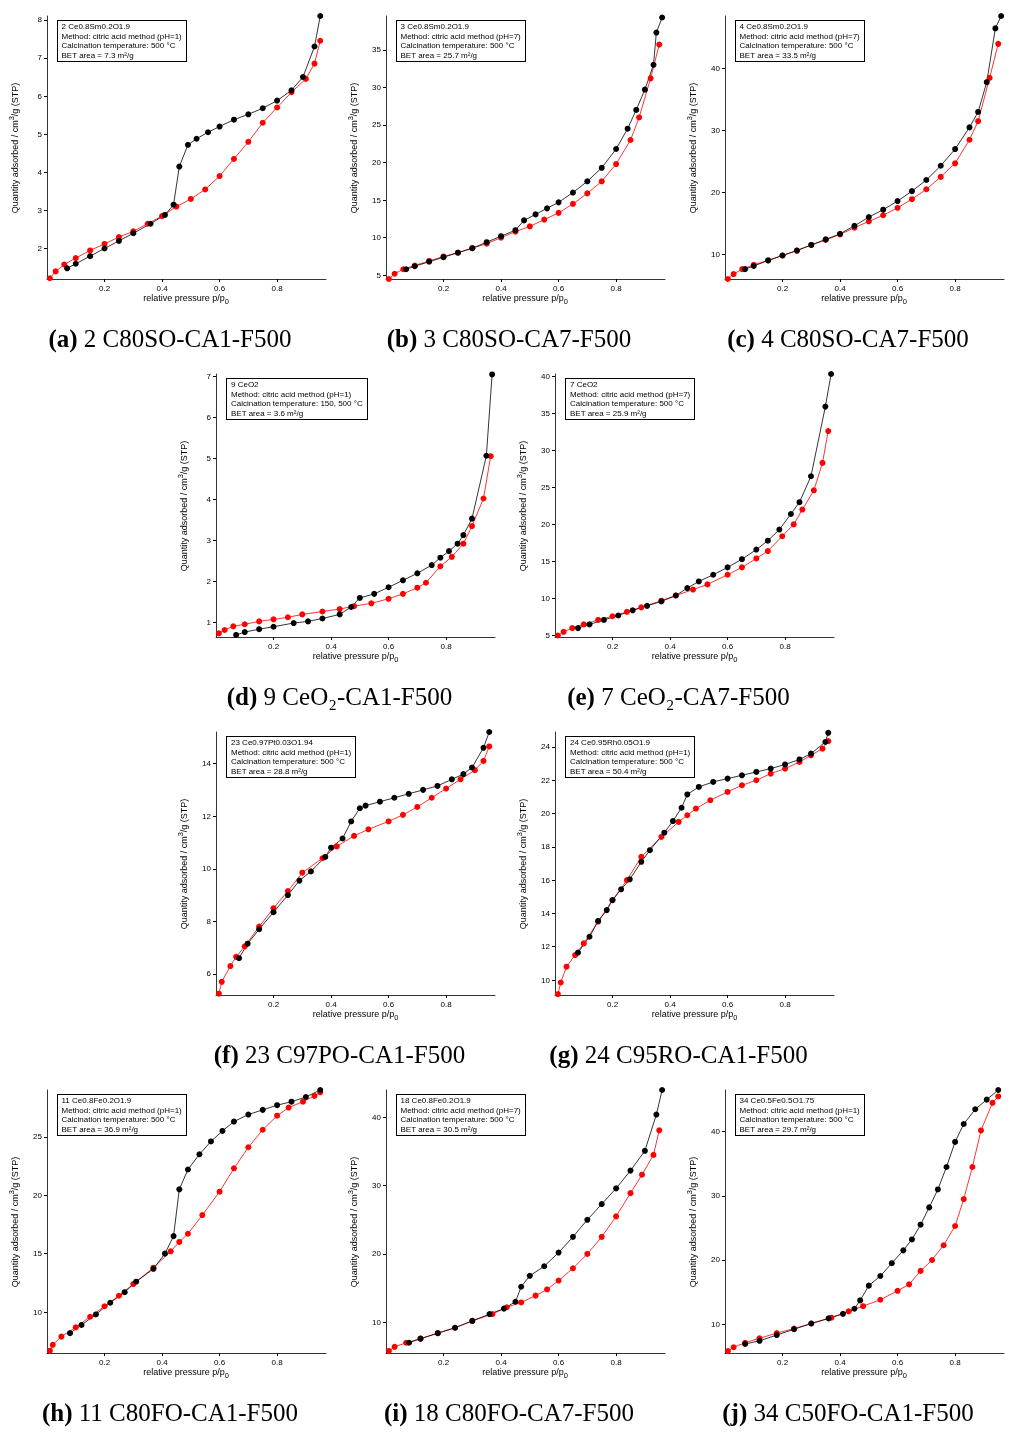 The height and width of the screenshot is (1432, 1018). Describe the element at coordinates (509, 1413) in the screenshot. I see `text: (i) 18 C80FO-CA7-F500` at that location.